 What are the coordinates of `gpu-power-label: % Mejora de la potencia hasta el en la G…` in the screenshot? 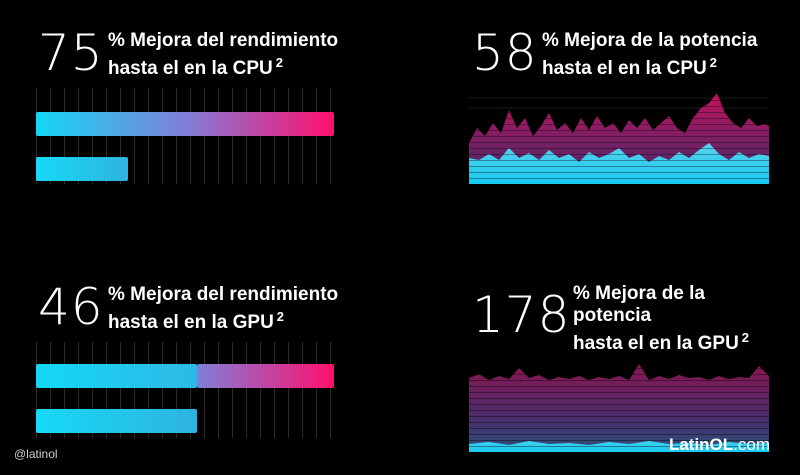 It's located at (661, 319).